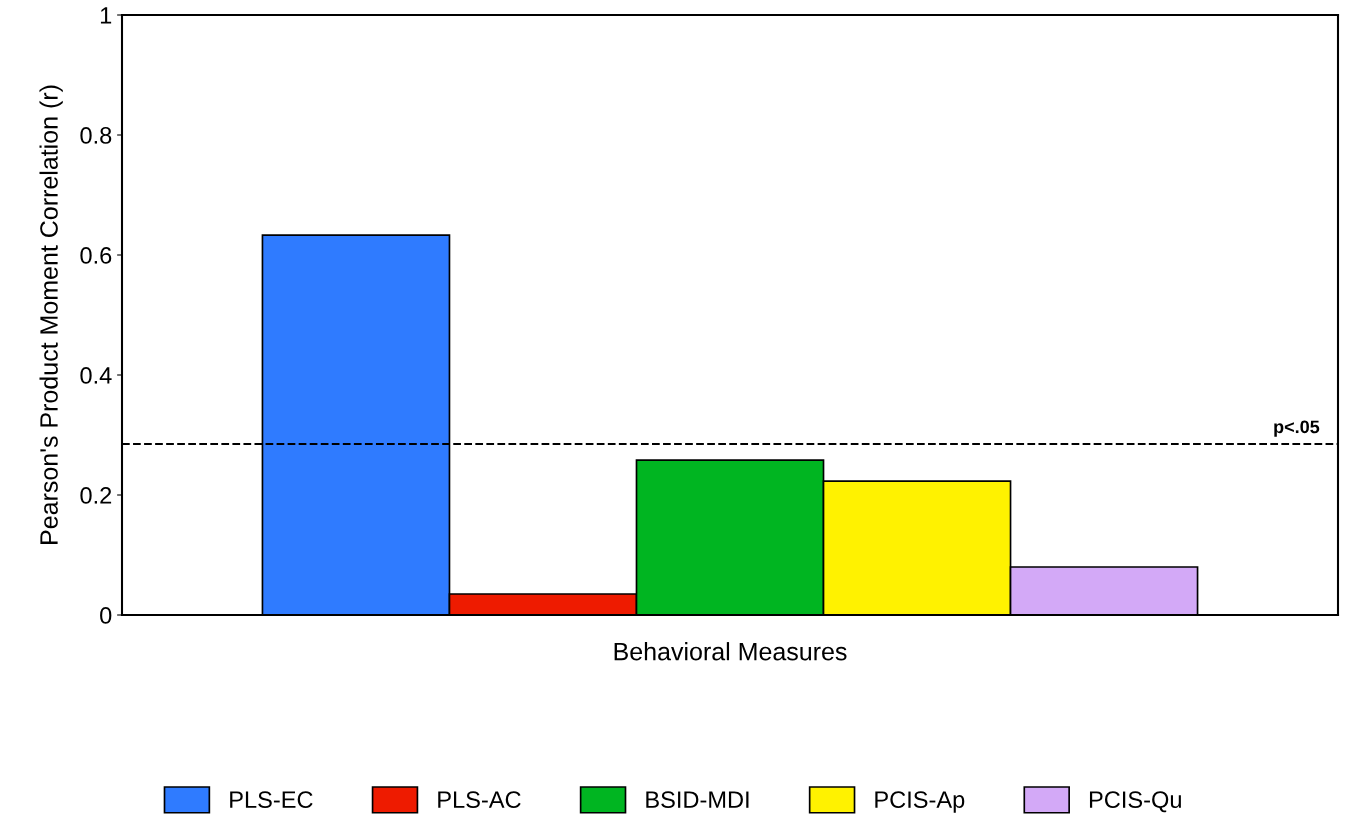 The width and height of the screenshot is (1347, 834). I want to click on legend-label: PCIS-Qu, so click(1135, 802).